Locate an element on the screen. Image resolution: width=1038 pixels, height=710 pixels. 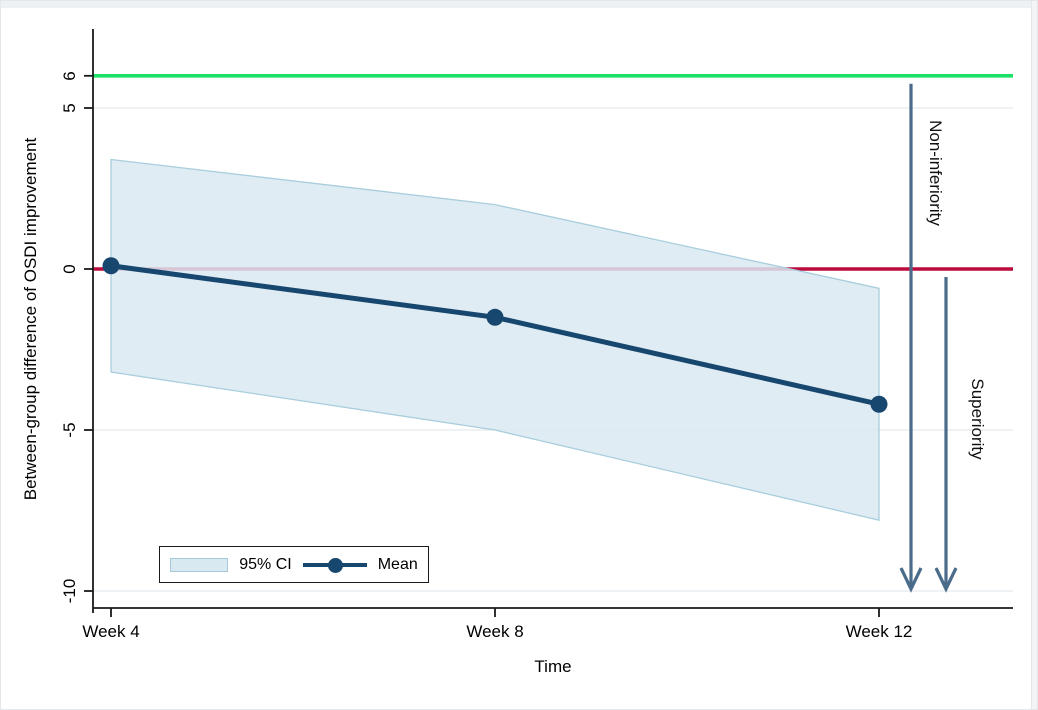
non-inferiority-annotation: Non-inferiority is located at coordinates (935, 173).